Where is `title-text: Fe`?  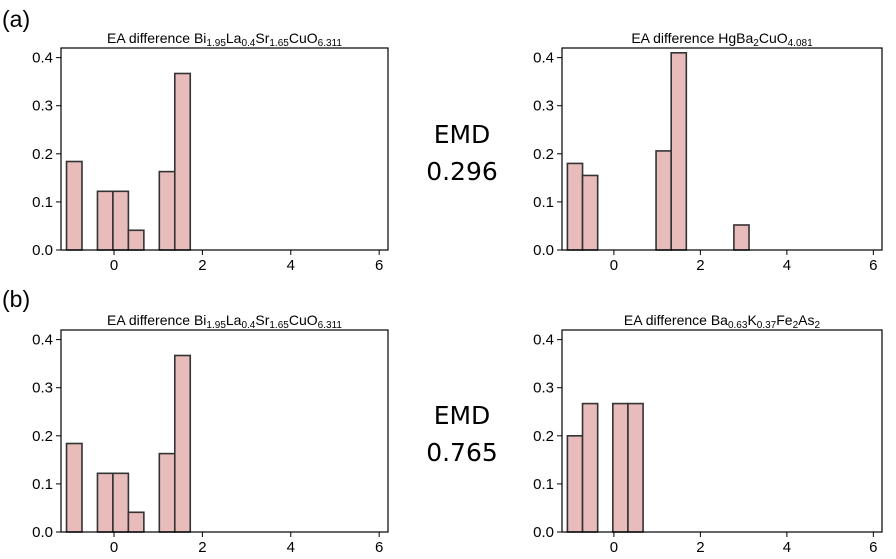
title-text: Fe is located at coordinates (784, 320).